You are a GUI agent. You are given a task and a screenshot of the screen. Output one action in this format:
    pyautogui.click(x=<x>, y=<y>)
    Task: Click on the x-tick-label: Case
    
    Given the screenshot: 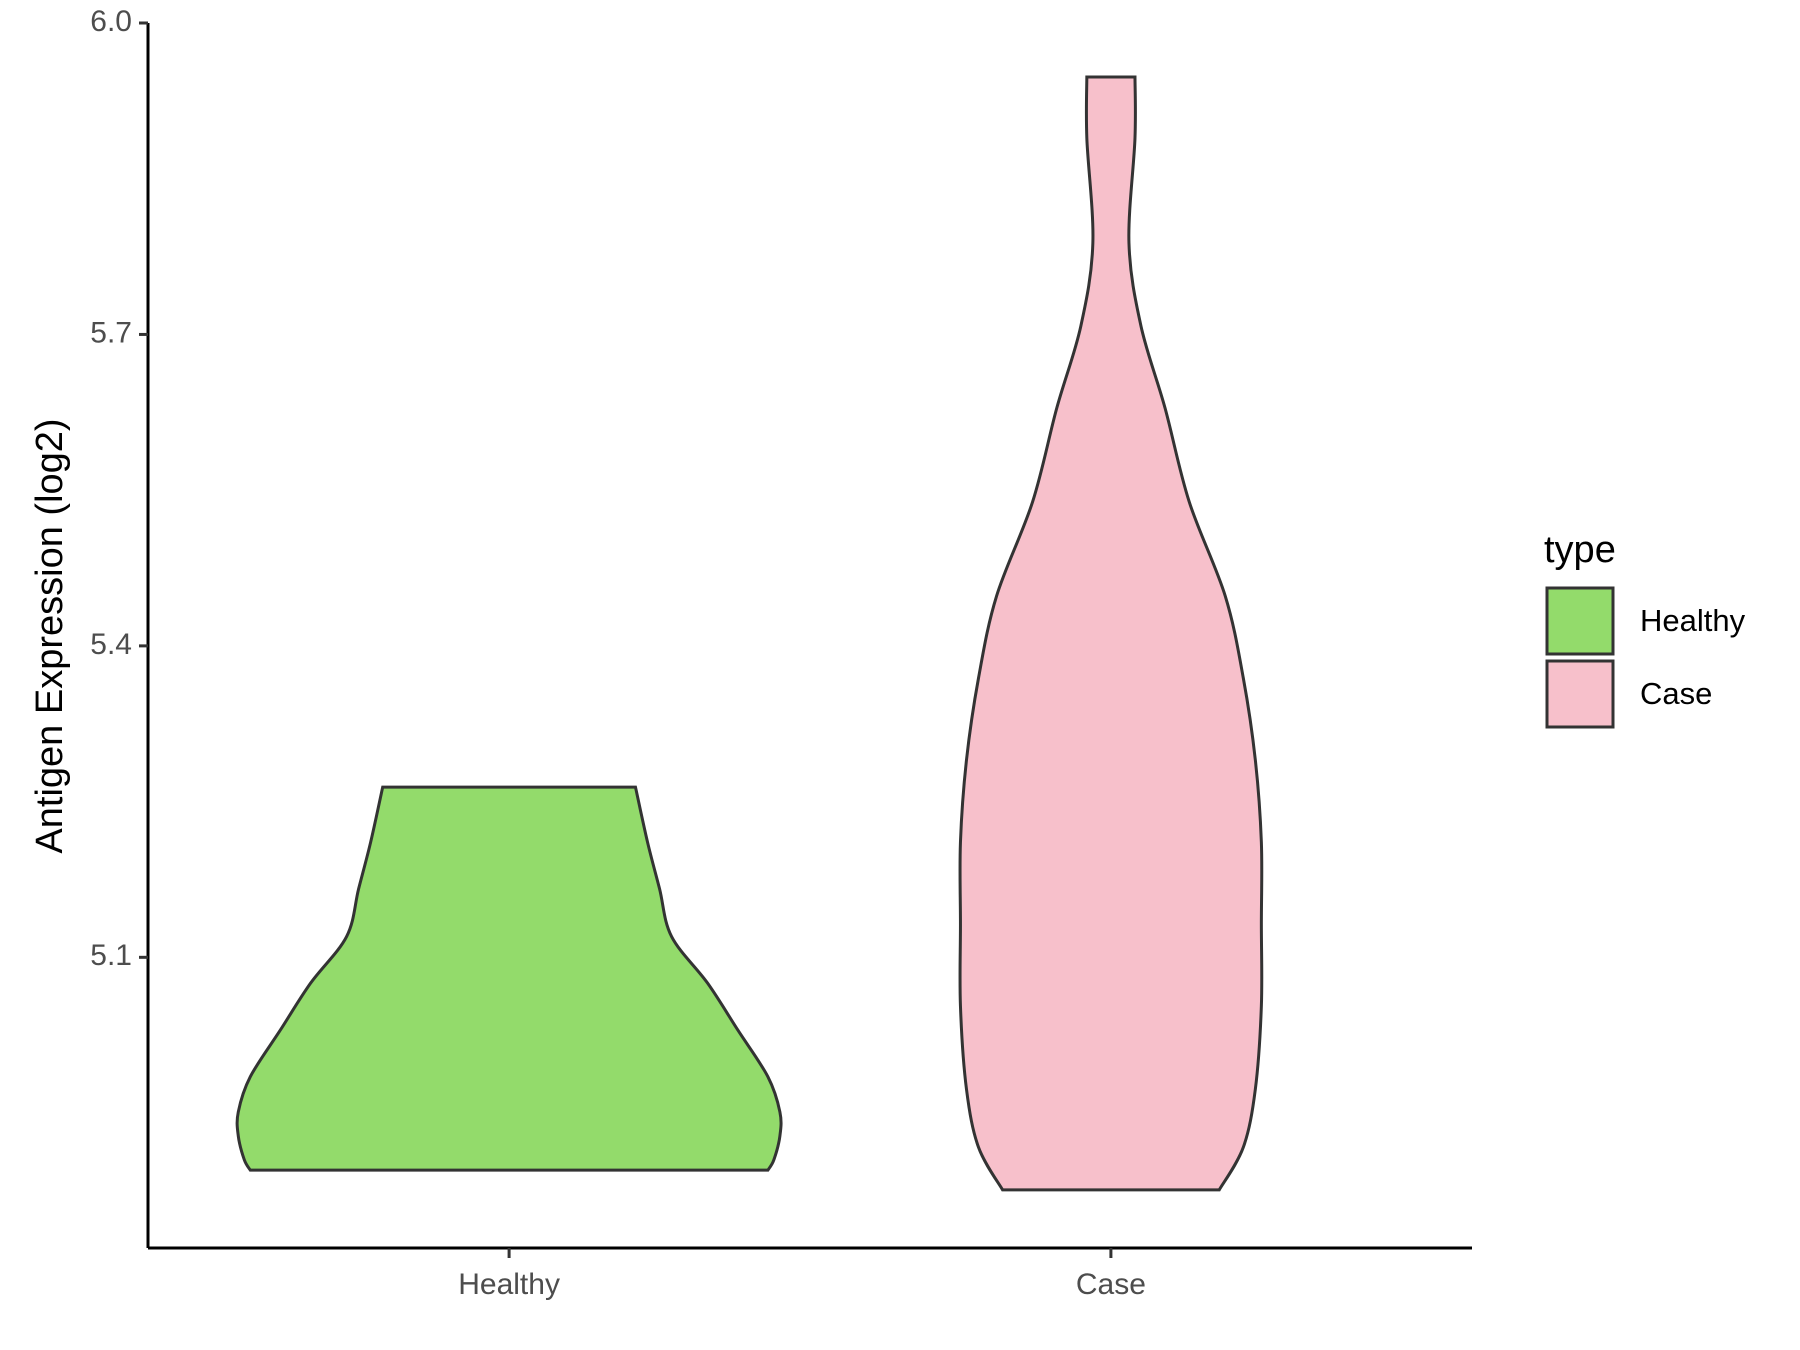 What is the action you would take?
    pyautogui.click(x=1111, y=1284)
    